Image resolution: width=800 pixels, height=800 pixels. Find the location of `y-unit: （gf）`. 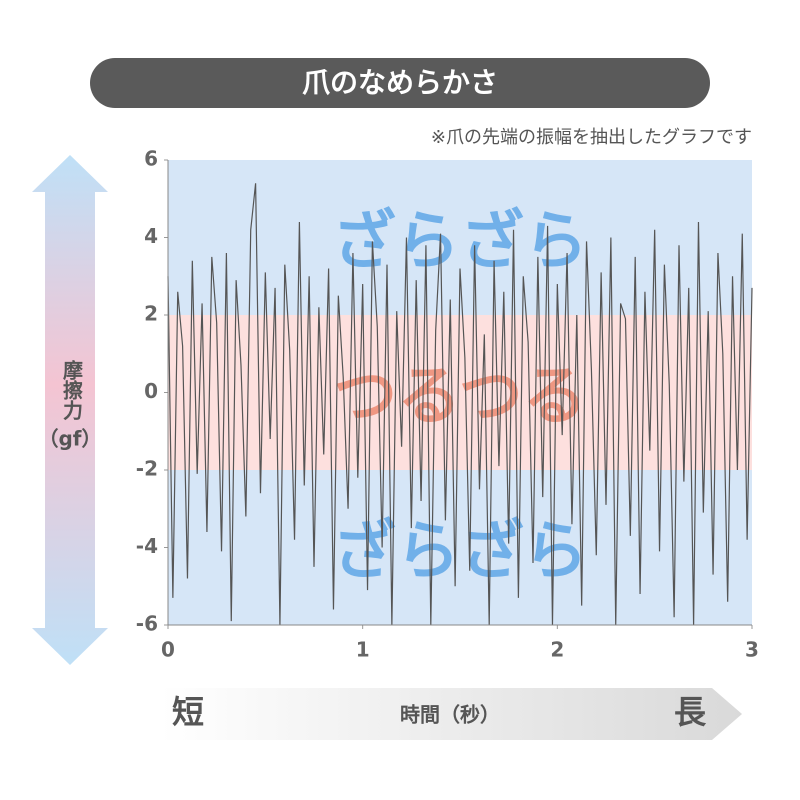

y-unit: （gf） is located at coordinates (69, 439).